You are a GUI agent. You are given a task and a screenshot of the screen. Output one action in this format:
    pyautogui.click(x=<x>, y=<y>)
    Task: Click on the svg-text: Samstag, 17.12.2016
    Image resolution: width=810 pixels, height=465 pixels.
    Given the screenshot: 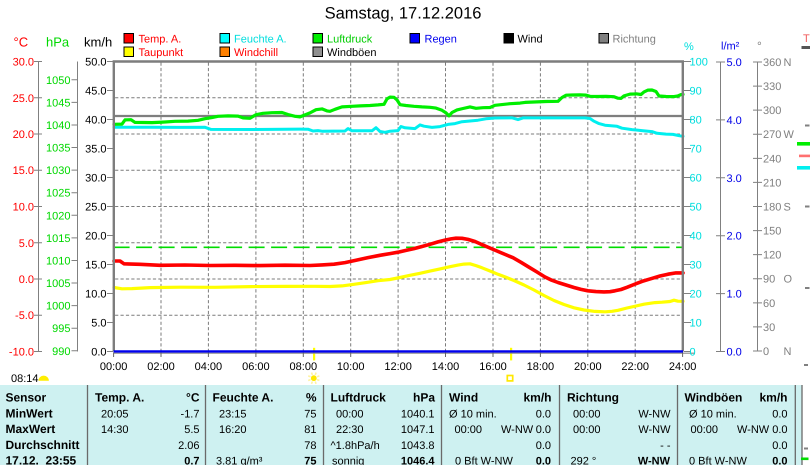 What is the action you would take?
    pyautogui.click(x=403, y=14)
    